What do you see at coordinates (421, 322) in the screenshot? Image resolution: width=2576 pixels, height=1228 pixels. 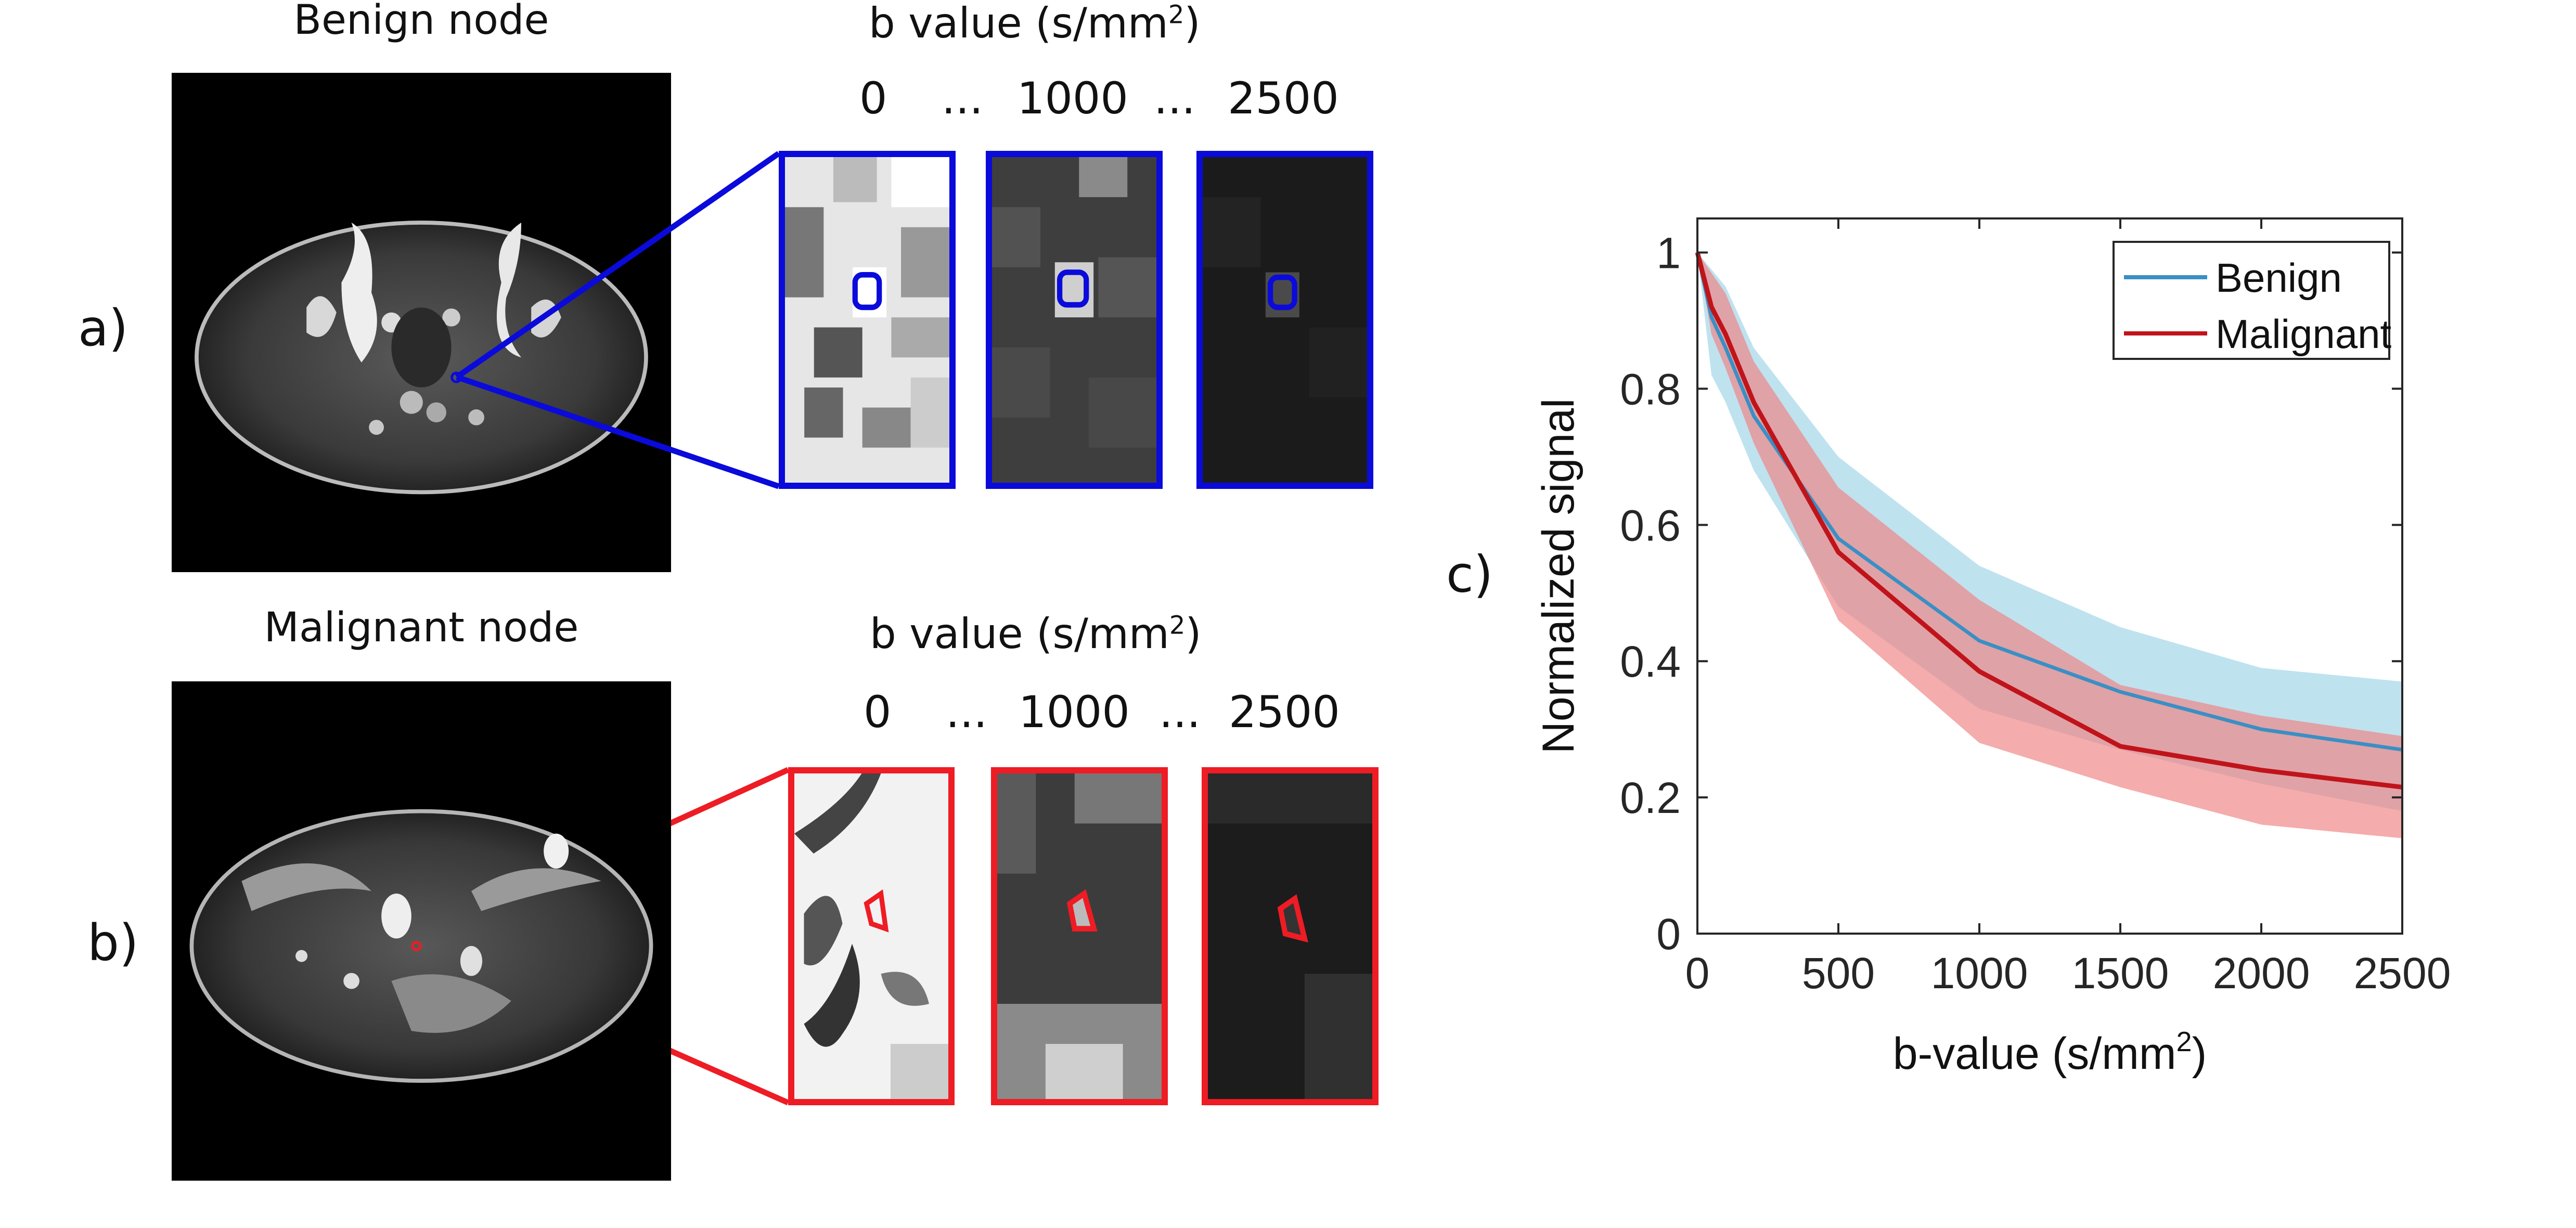 I see `benign-node-mri-slice` at bounding box center [421, 322].